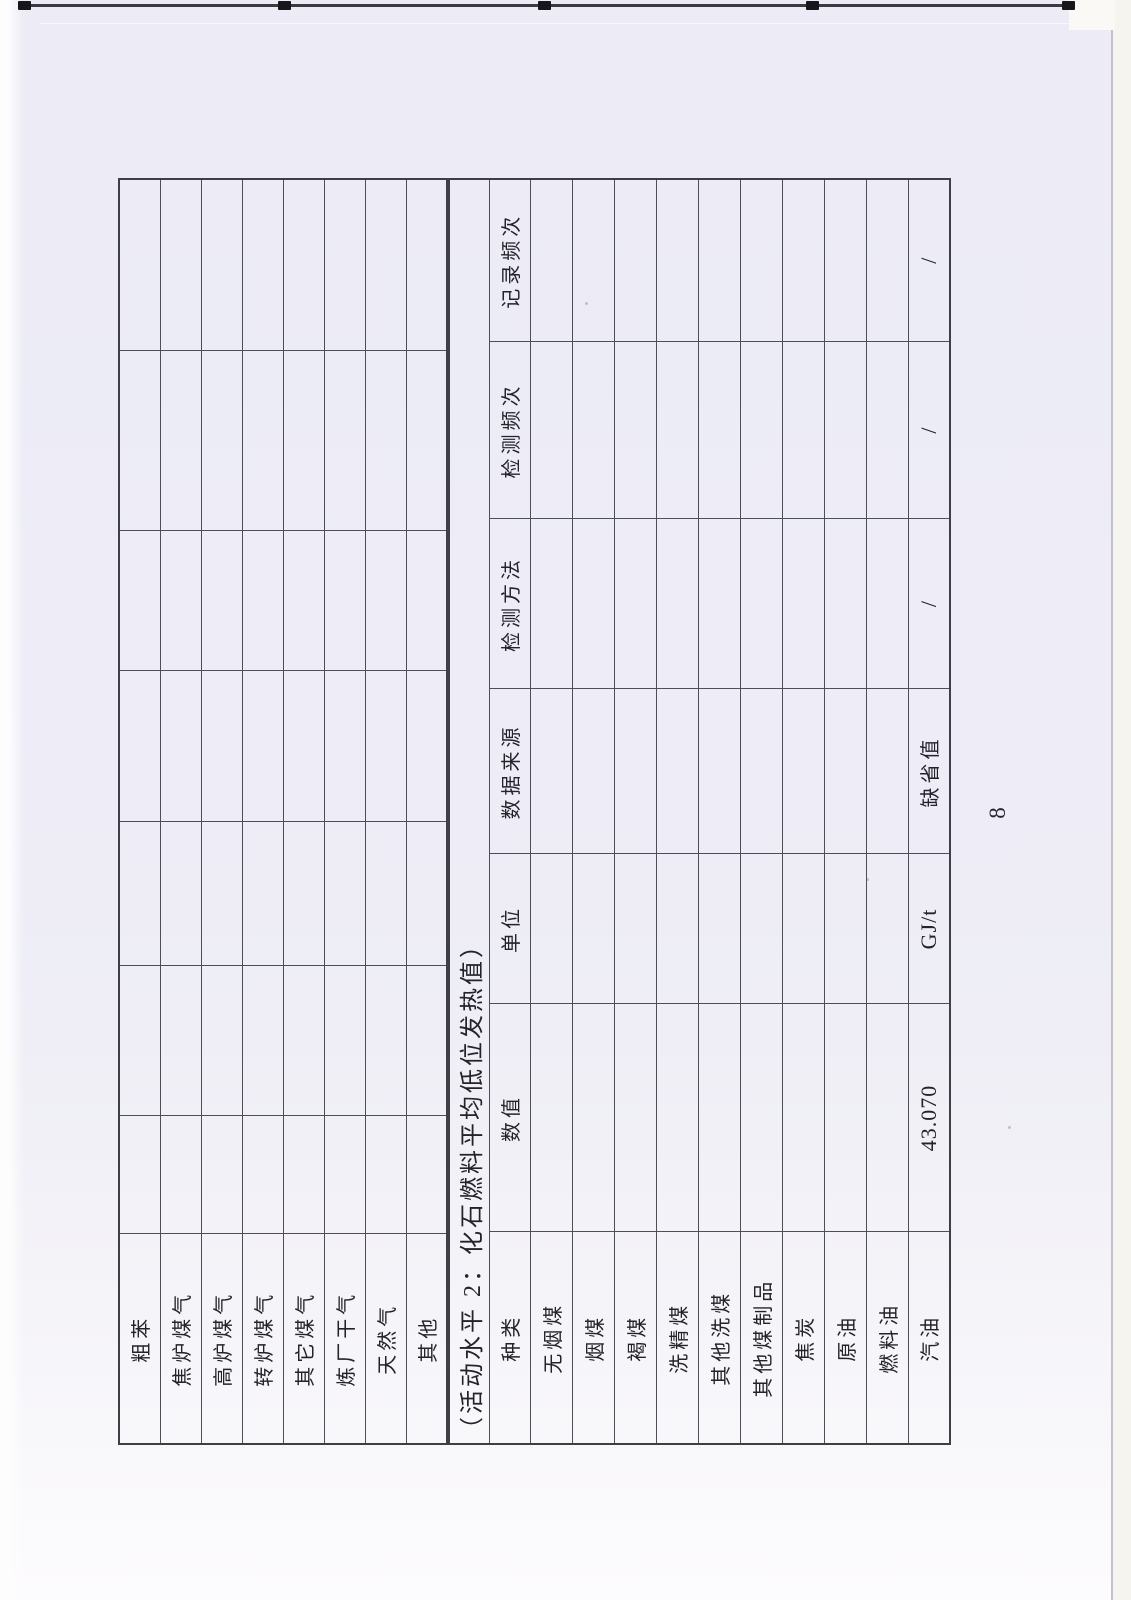 Image resolution: width=1131 pixels, height=1600 pixels. What do you see at coordinates (1121, 800) in the screenshot?
I see `scan-margin-right` at bounding box center [1121, 800].